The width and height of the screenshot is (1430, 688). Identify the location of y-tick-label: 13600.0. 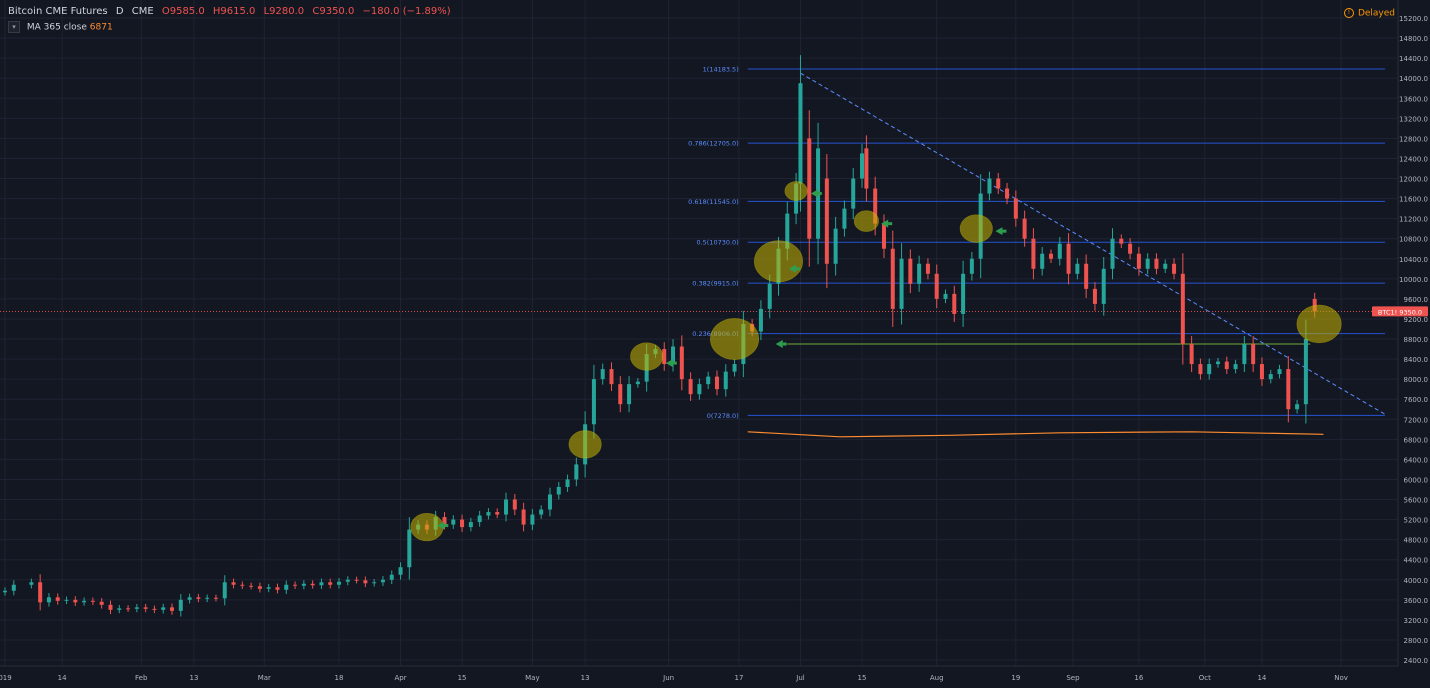
(1413, 99).